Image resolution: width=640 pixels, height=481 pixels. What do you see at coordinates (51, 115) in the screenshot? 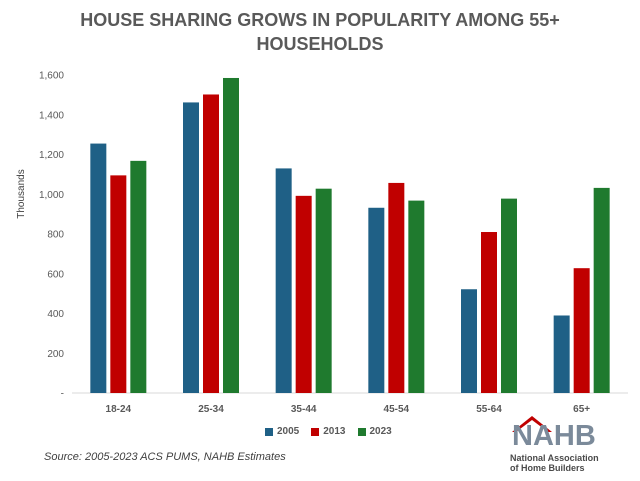
I see `y-tick-label: 1,400` at bounding box center [51, 115].